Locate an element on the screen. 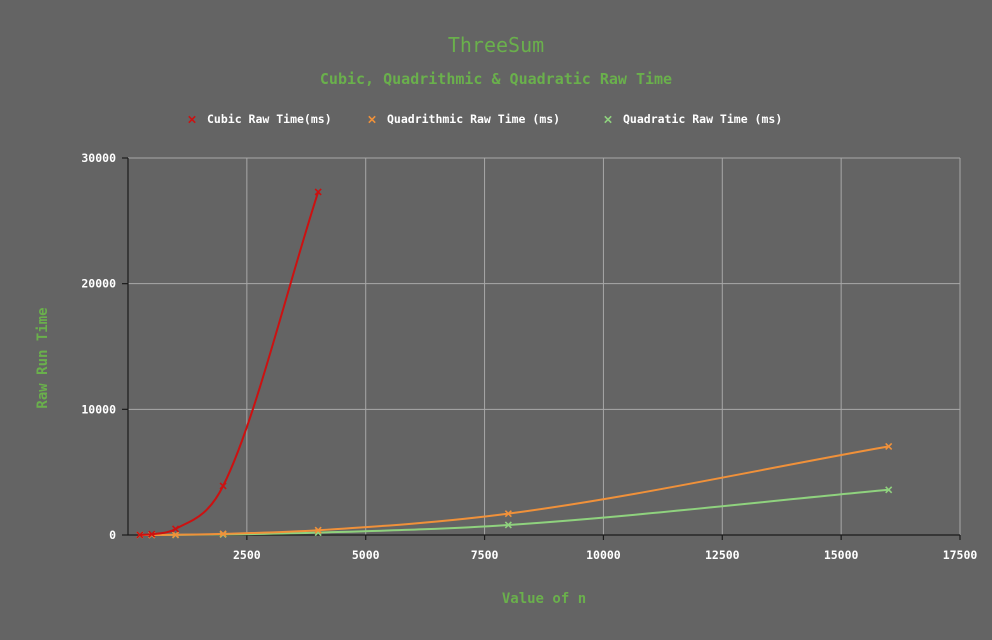  x-tick-label: 7500 is located at coordinates (485, 555).